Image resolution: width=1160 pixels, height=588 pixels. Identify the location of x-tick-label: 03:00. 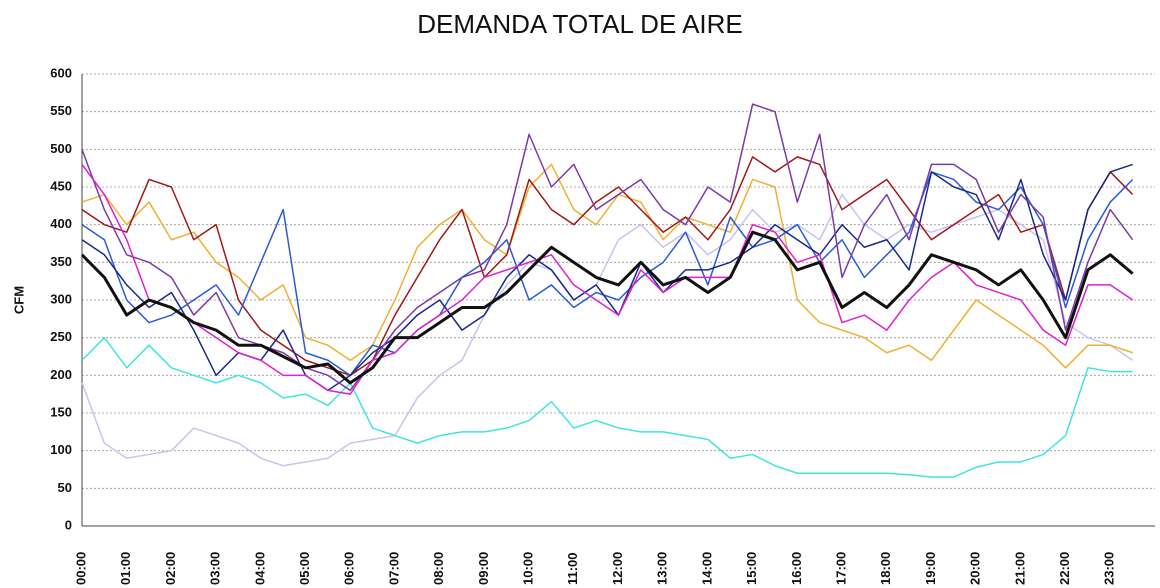
(215, 568).